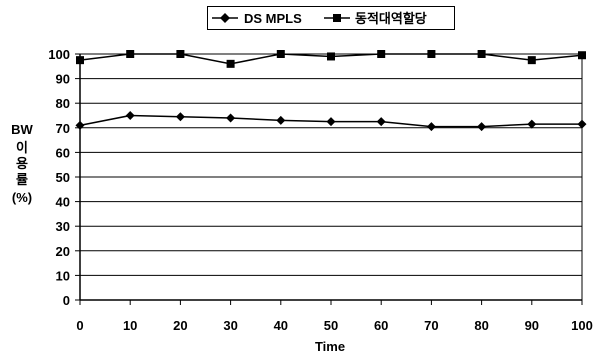 The width and height of the screenshot is (608, 357). What do you see at coordinates (431, 325) in the screenshot?
I see `x-tick-label-70: 70` at bounding box center [431, 325].